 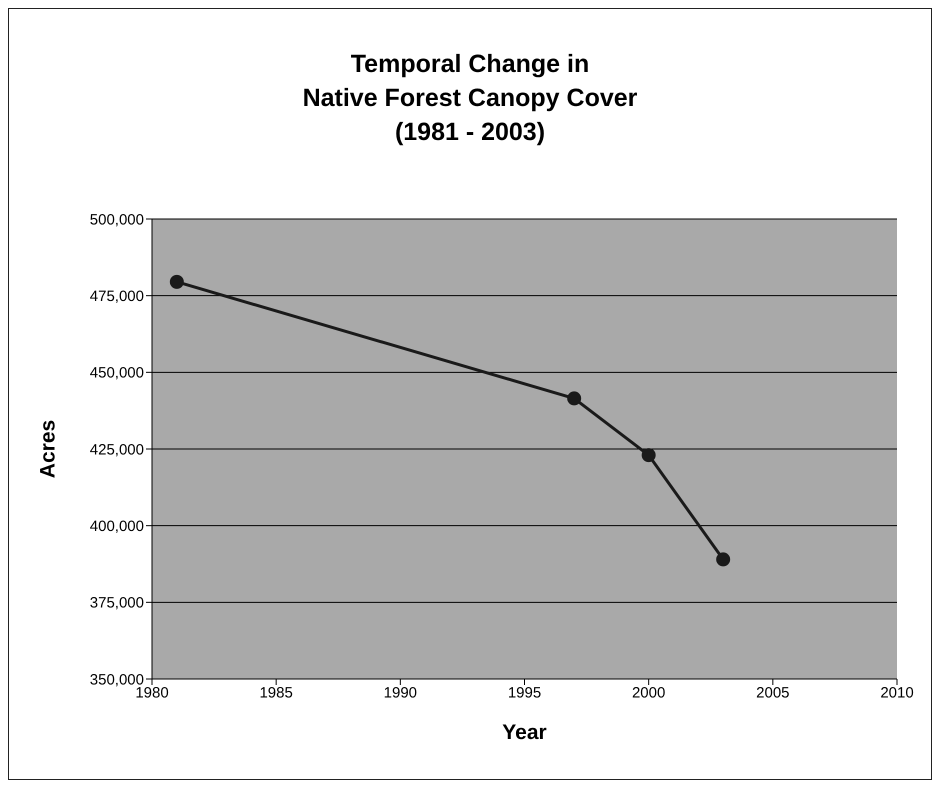 What do you see at coordinates (401, 693) in the screenshot?
I see `x-tick-label: 1990` at bounding box center [401, 693].